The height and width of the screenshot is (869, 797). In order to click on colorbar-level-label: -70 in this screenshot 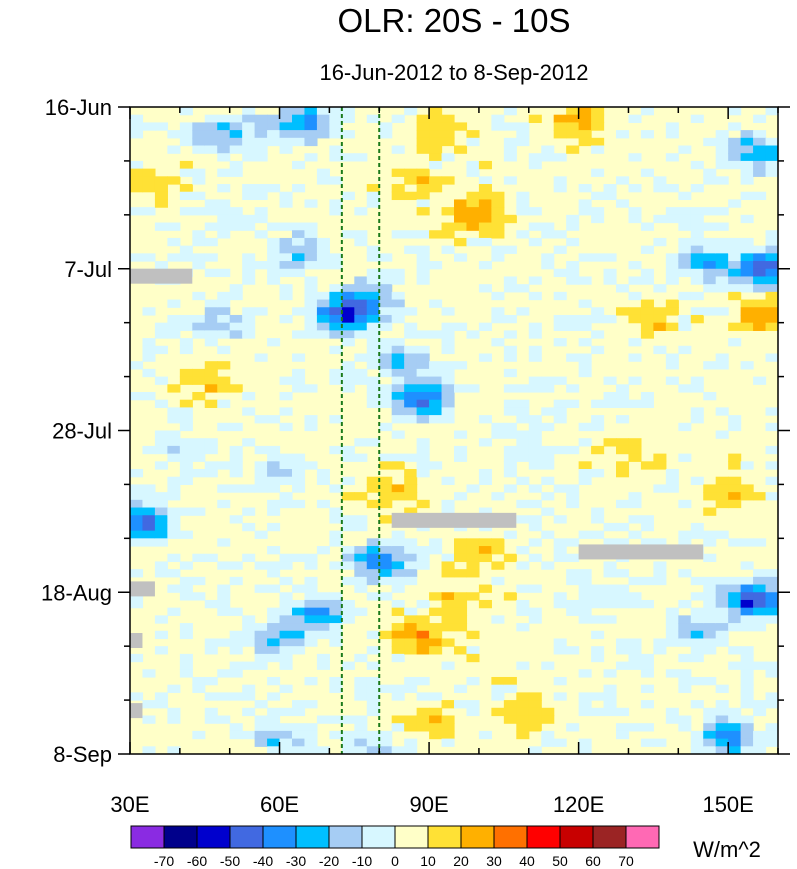, I will do `click(164, 861)`.